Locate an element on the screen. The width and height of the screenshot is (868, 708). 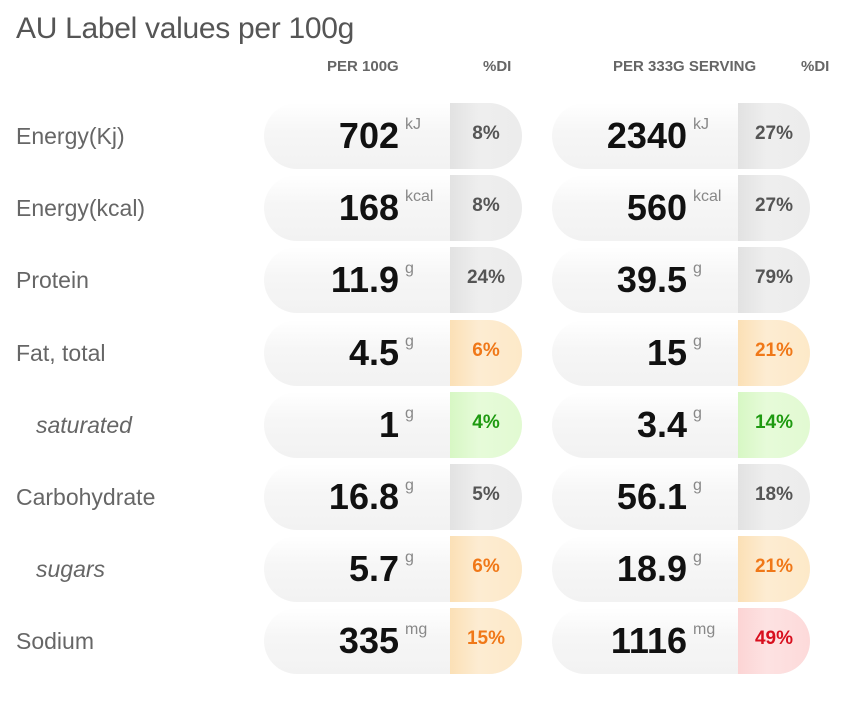
value-pill-per-serving: 18.9 g 21% is located at coordinates (681, 569).